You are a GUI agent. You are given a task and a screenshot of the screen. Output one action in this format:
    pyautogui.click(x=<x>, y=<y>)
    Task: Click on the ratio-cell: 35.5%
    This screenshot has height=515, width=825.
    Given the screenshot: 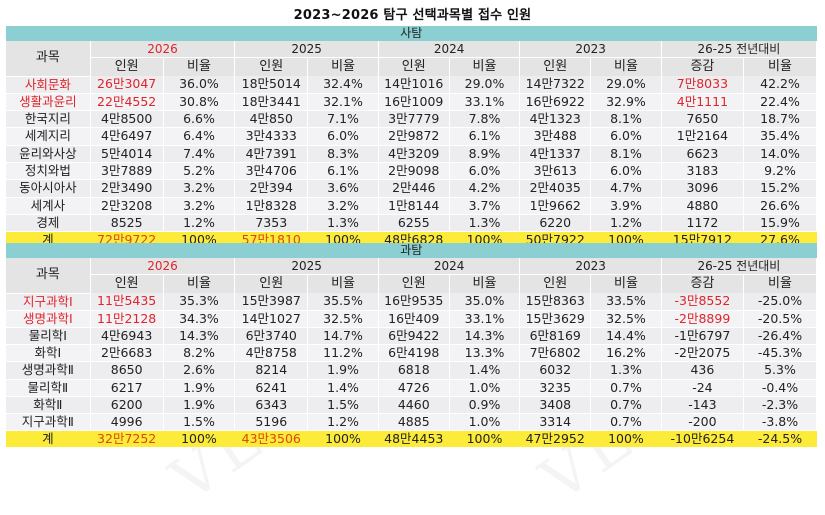 What is the action you would take?
    pyautogui.click(x=343, y=302)
    